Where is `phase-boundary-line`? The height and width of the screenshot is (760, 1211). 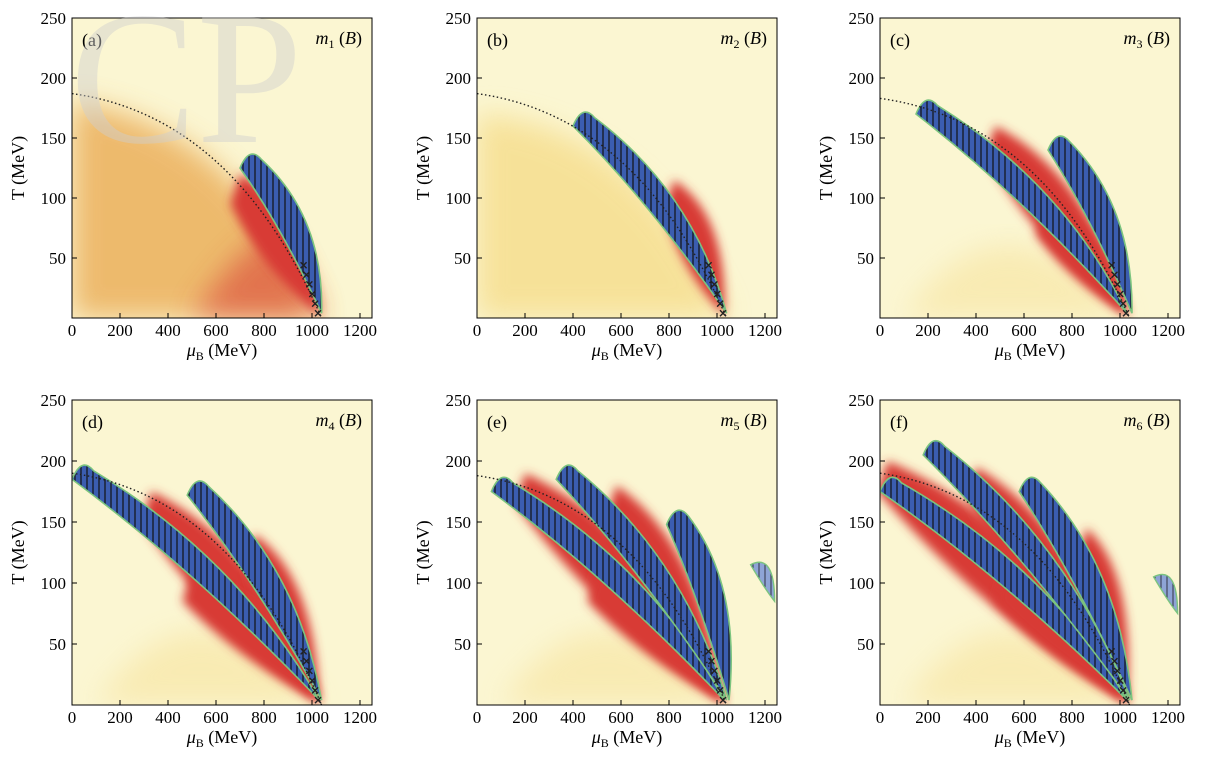
phase-boundary-line is located at coordinates (1005, 207).